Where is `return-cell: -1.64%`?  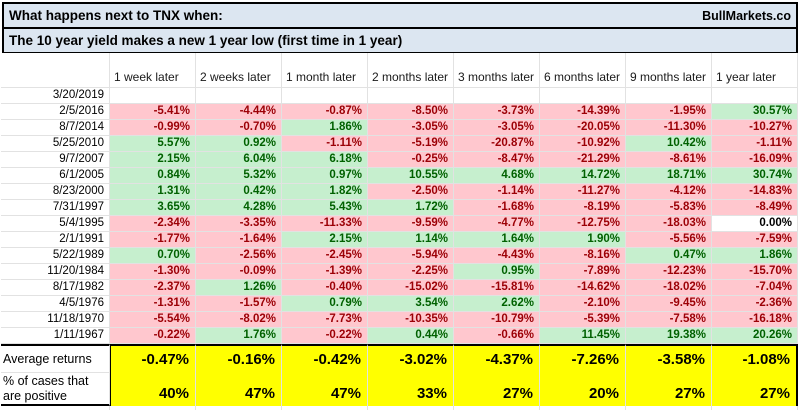
return-cell: -1.64% is located at coordinates (239, 240).